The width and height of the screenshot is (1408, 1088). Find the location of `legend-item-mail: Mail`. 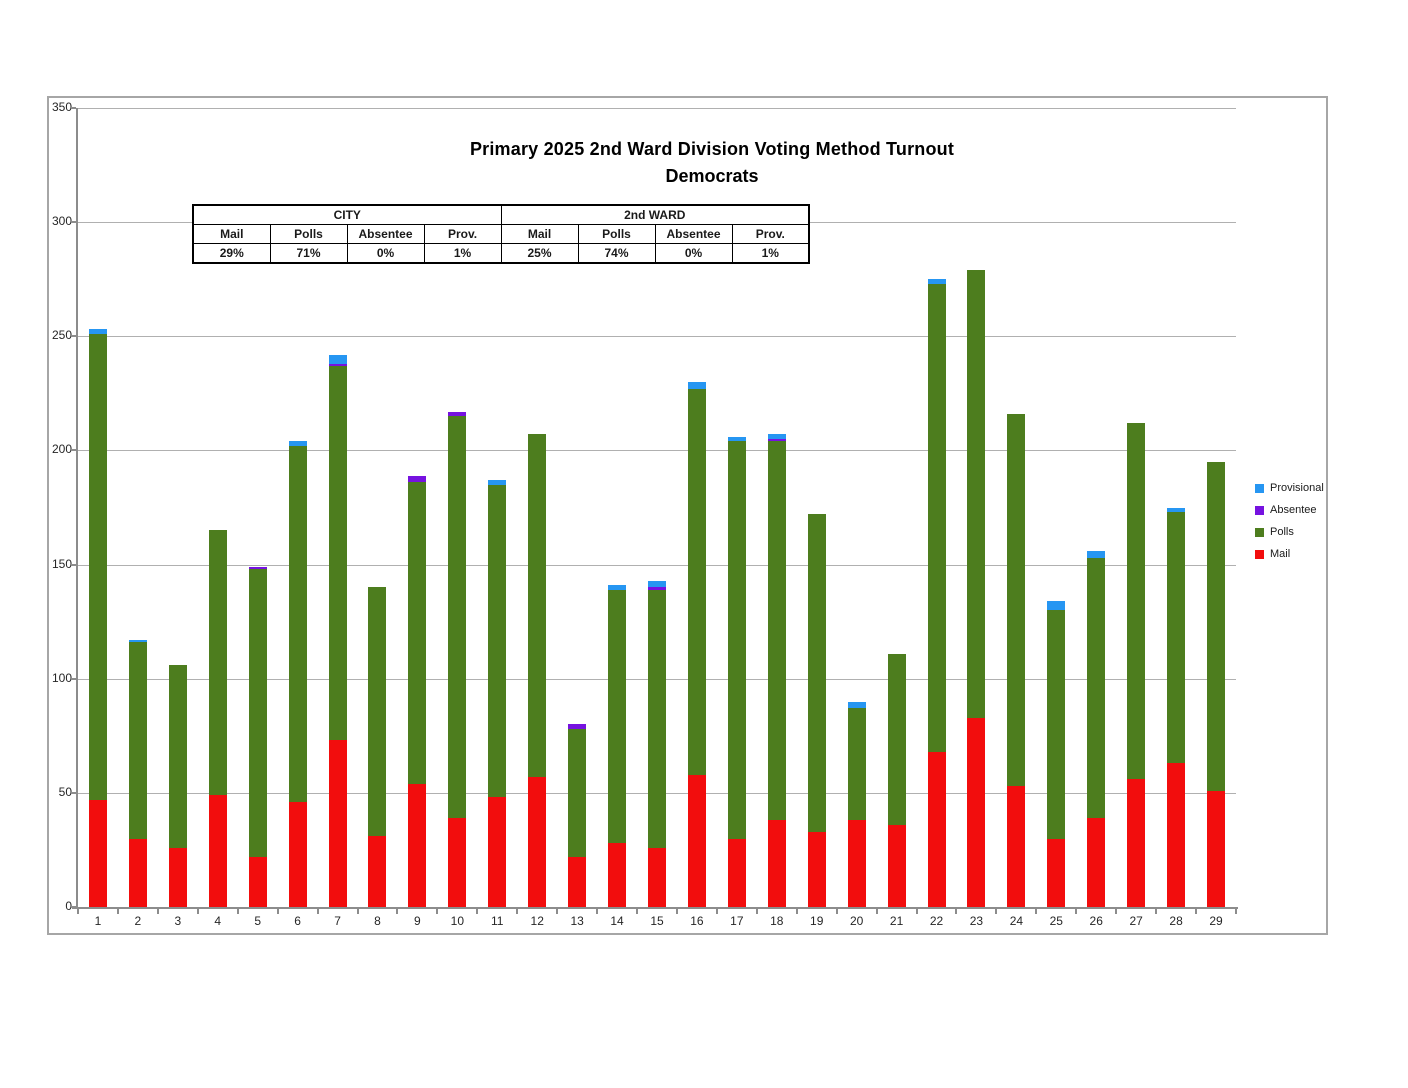

legend-item-mail: Mail is located at coordinates (1289, 554).